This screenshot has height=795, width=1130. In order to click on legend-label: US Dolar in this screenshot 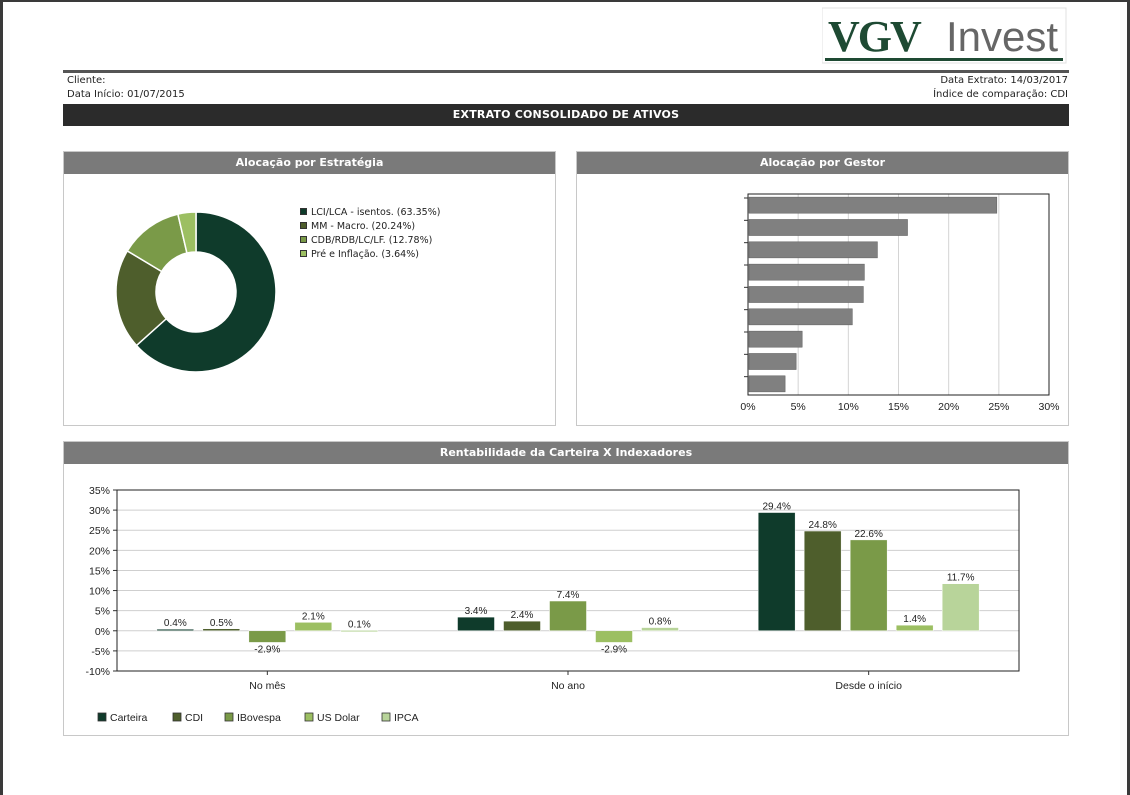, I will do `click(338, 718)`.